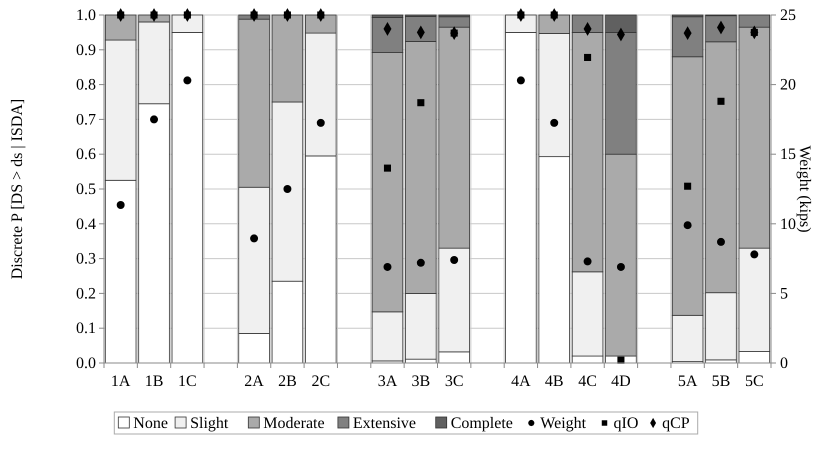 Image resolution: width=814 pixels, height=449 pixels. What do you see at coordinates (294, 423) in the screenshot?
I see `legend-label: Moderate` at bounding box center [294, 423].